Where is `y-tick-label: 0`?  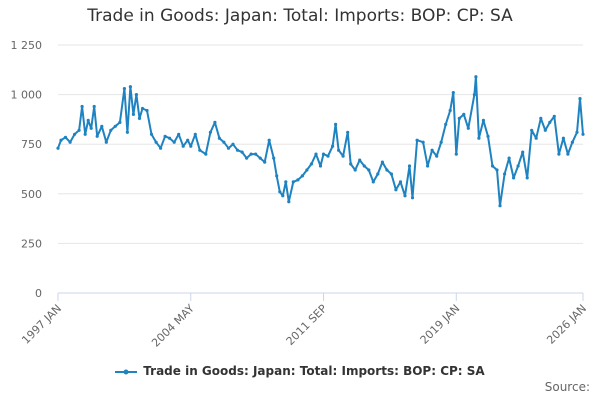
y-tick-label: 0 is located at coordinates (38, 293).